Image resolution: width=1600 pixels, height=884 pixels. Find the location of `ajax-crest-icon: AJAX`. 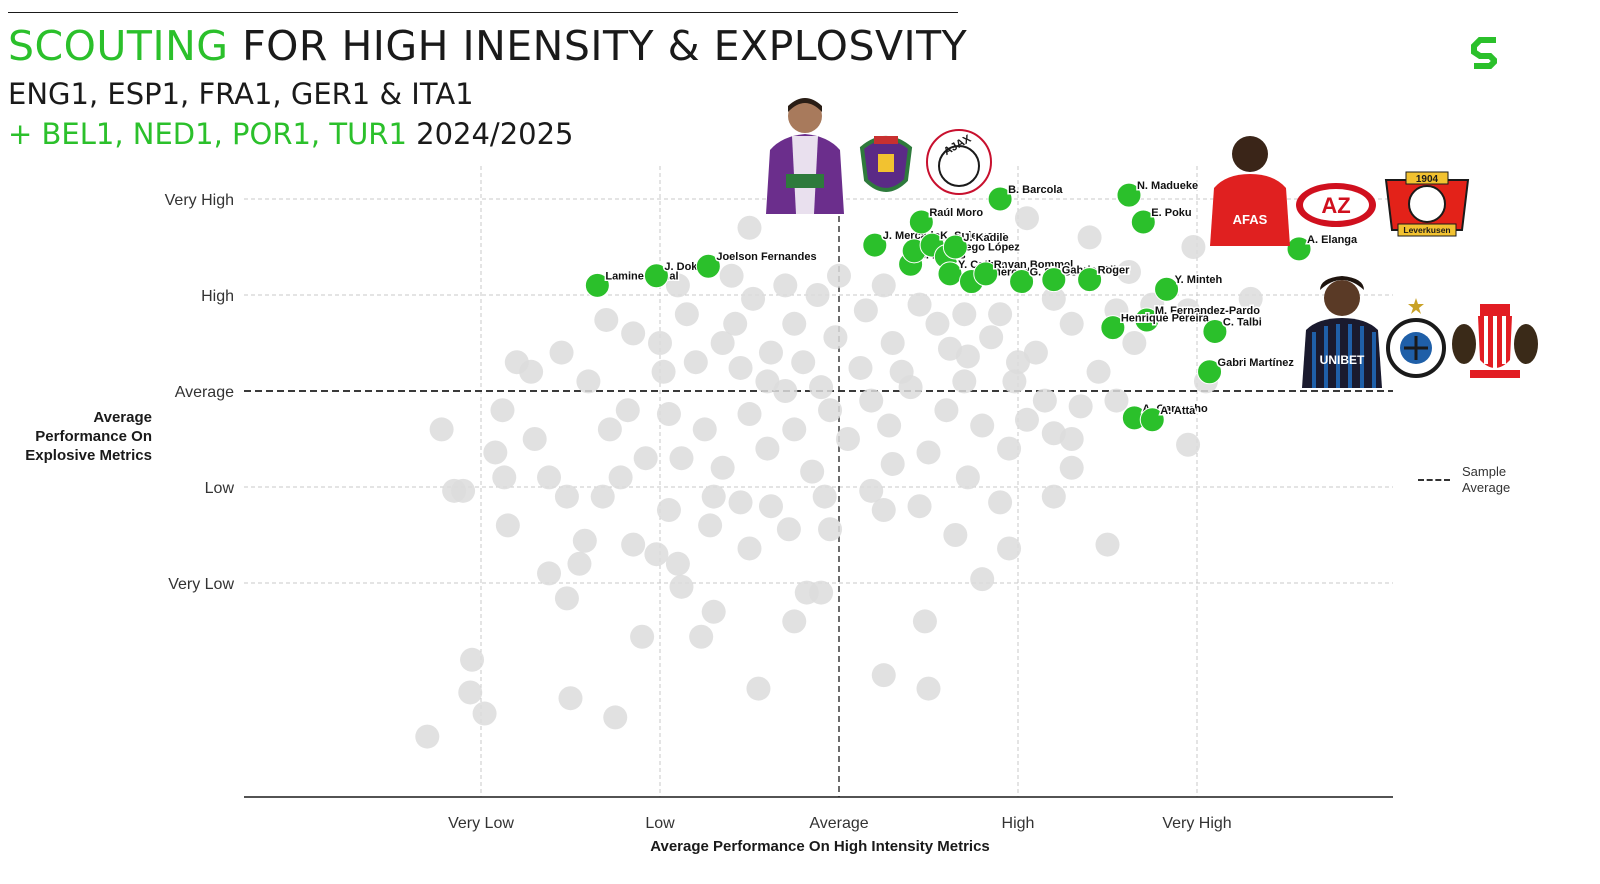

ajax-crest-icon: AJAX is located at coordinates (959, 162).